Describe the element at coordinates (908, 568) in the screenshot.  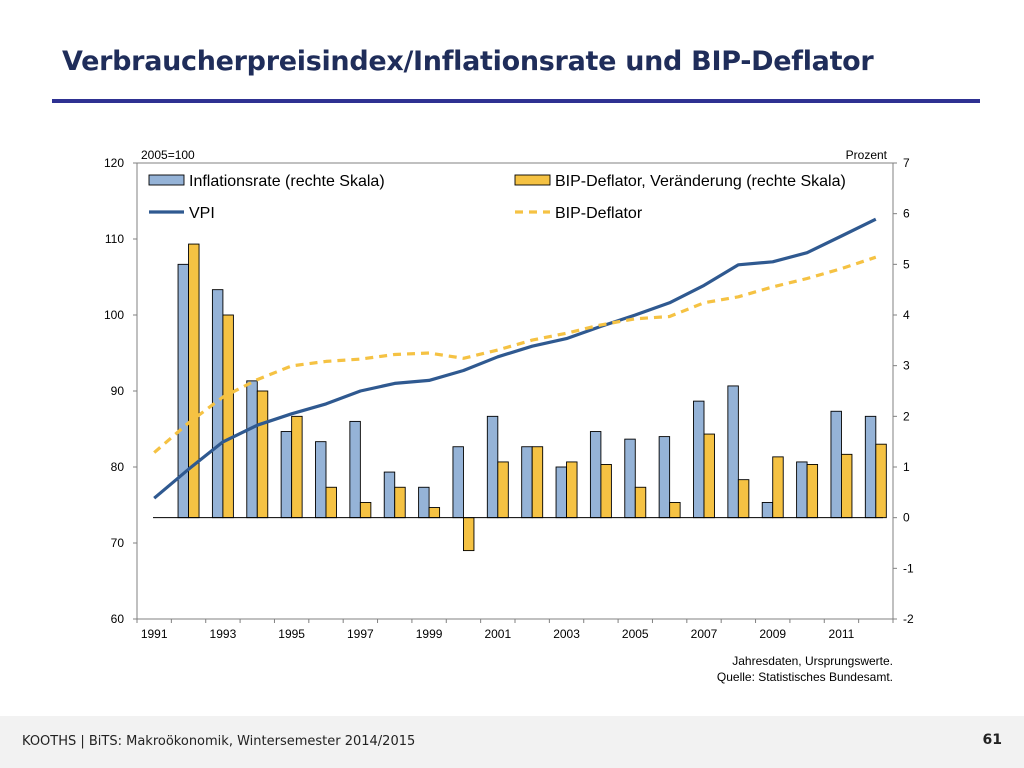
I see `right-tick-label: -1` at that location.